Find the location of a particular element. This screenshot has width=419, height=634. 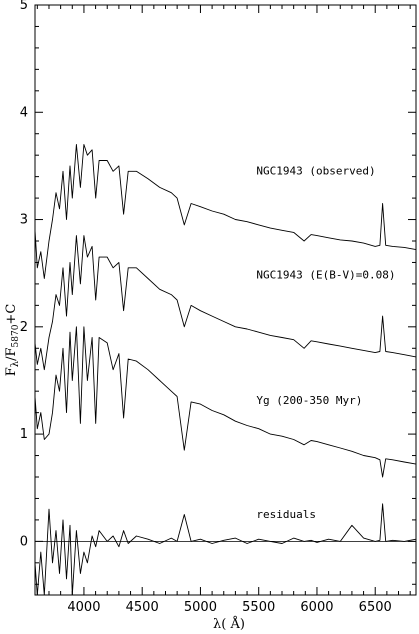

y-tick-label: 3 is located at coordinates (24, 220).